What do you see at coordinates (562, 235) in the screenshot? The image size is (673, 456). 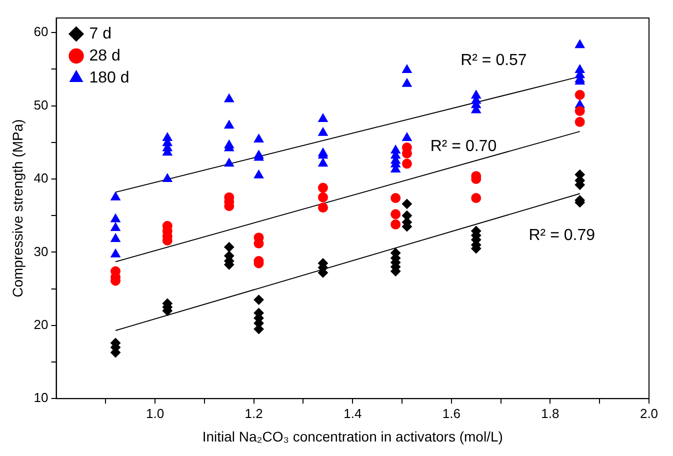 I see `annotation: R² = 0.79` at bounding box center [562, 235].